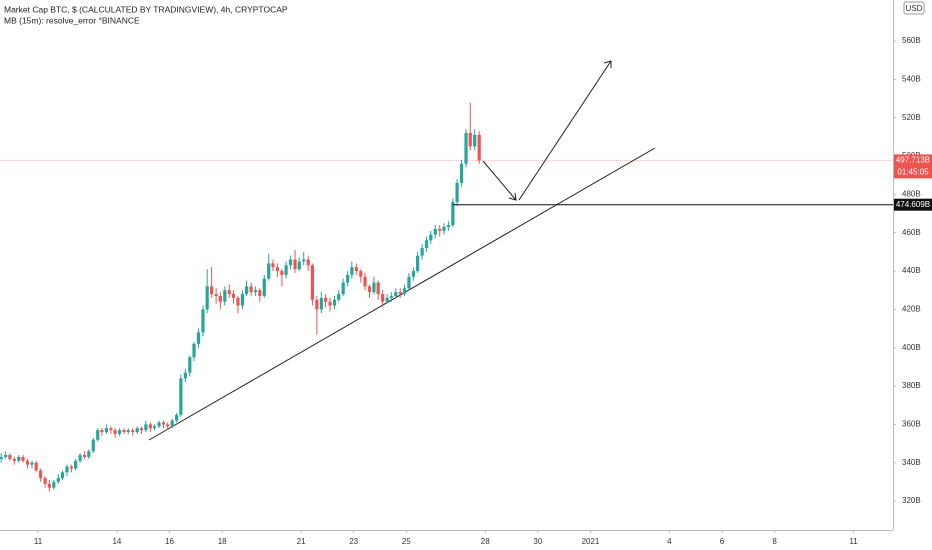  What do you see at coordinates (116, 541) in the screenshot?
I see `x-tick-label: 14` at bounding box center [116, 541].